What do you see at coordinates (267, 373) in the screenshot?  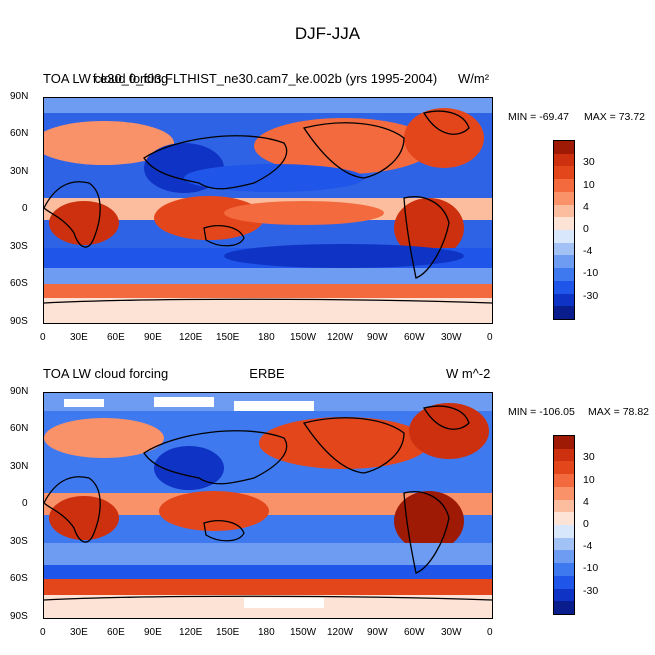 I see `panel-center-title: ERBE` at bounding box center [267, 373].